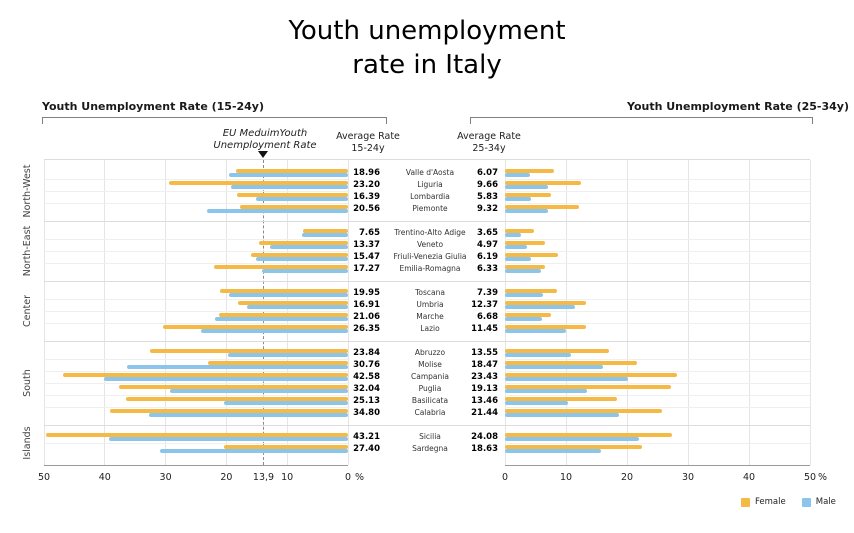 The height and width of the screenshot is (533, 854). I want to click on axis-tick-label: 50, so click(44, 477).